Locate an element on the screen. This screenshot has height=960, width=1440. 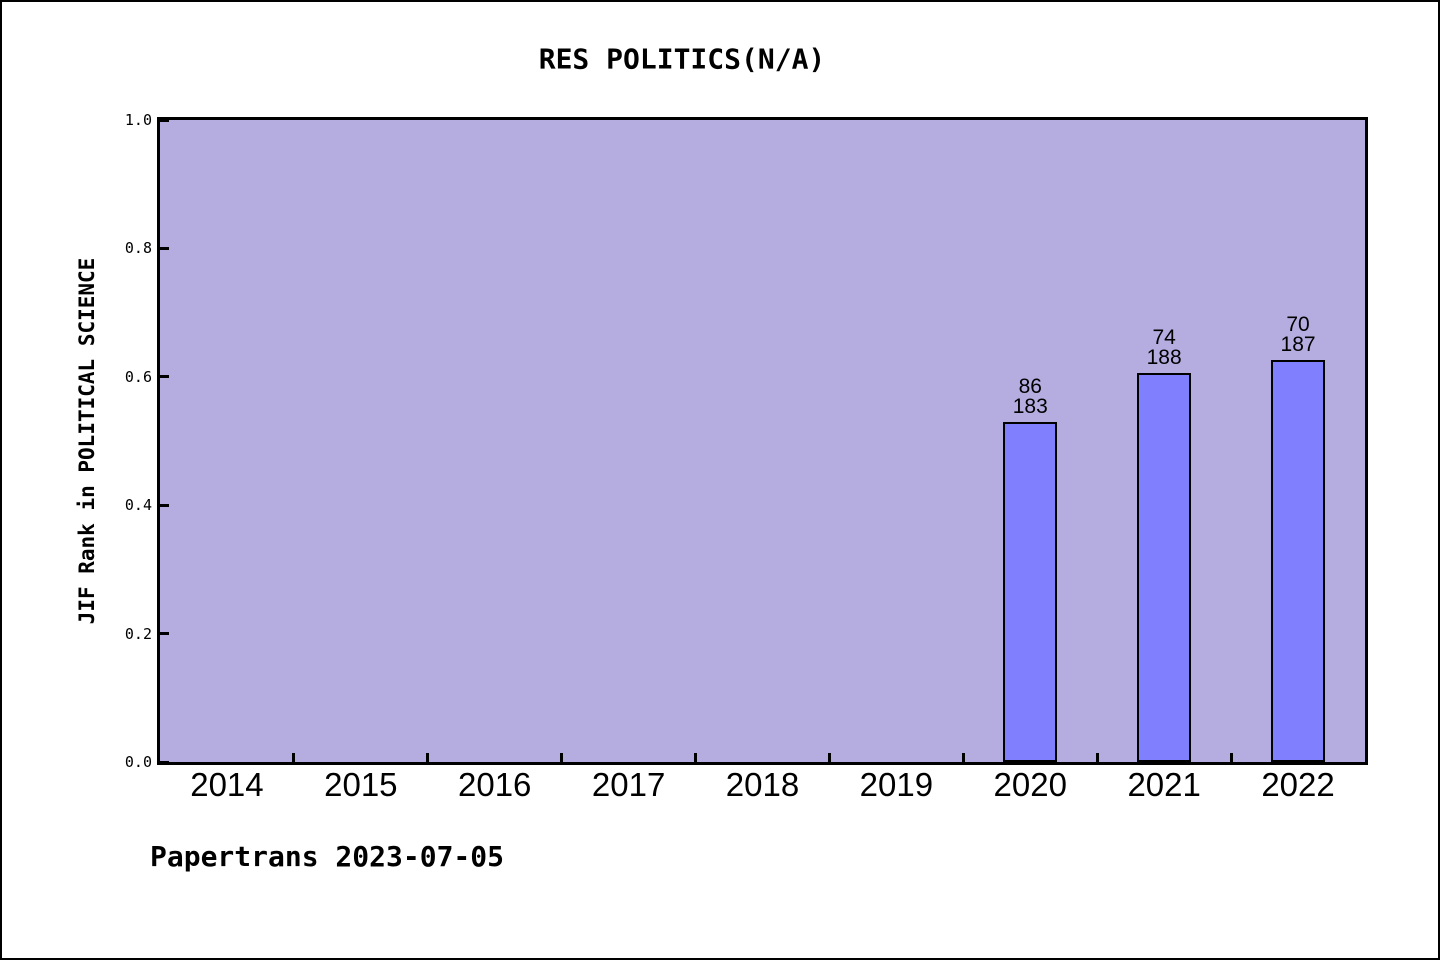
bar-label-rank: 86 is located at coordinates (1030, 386).